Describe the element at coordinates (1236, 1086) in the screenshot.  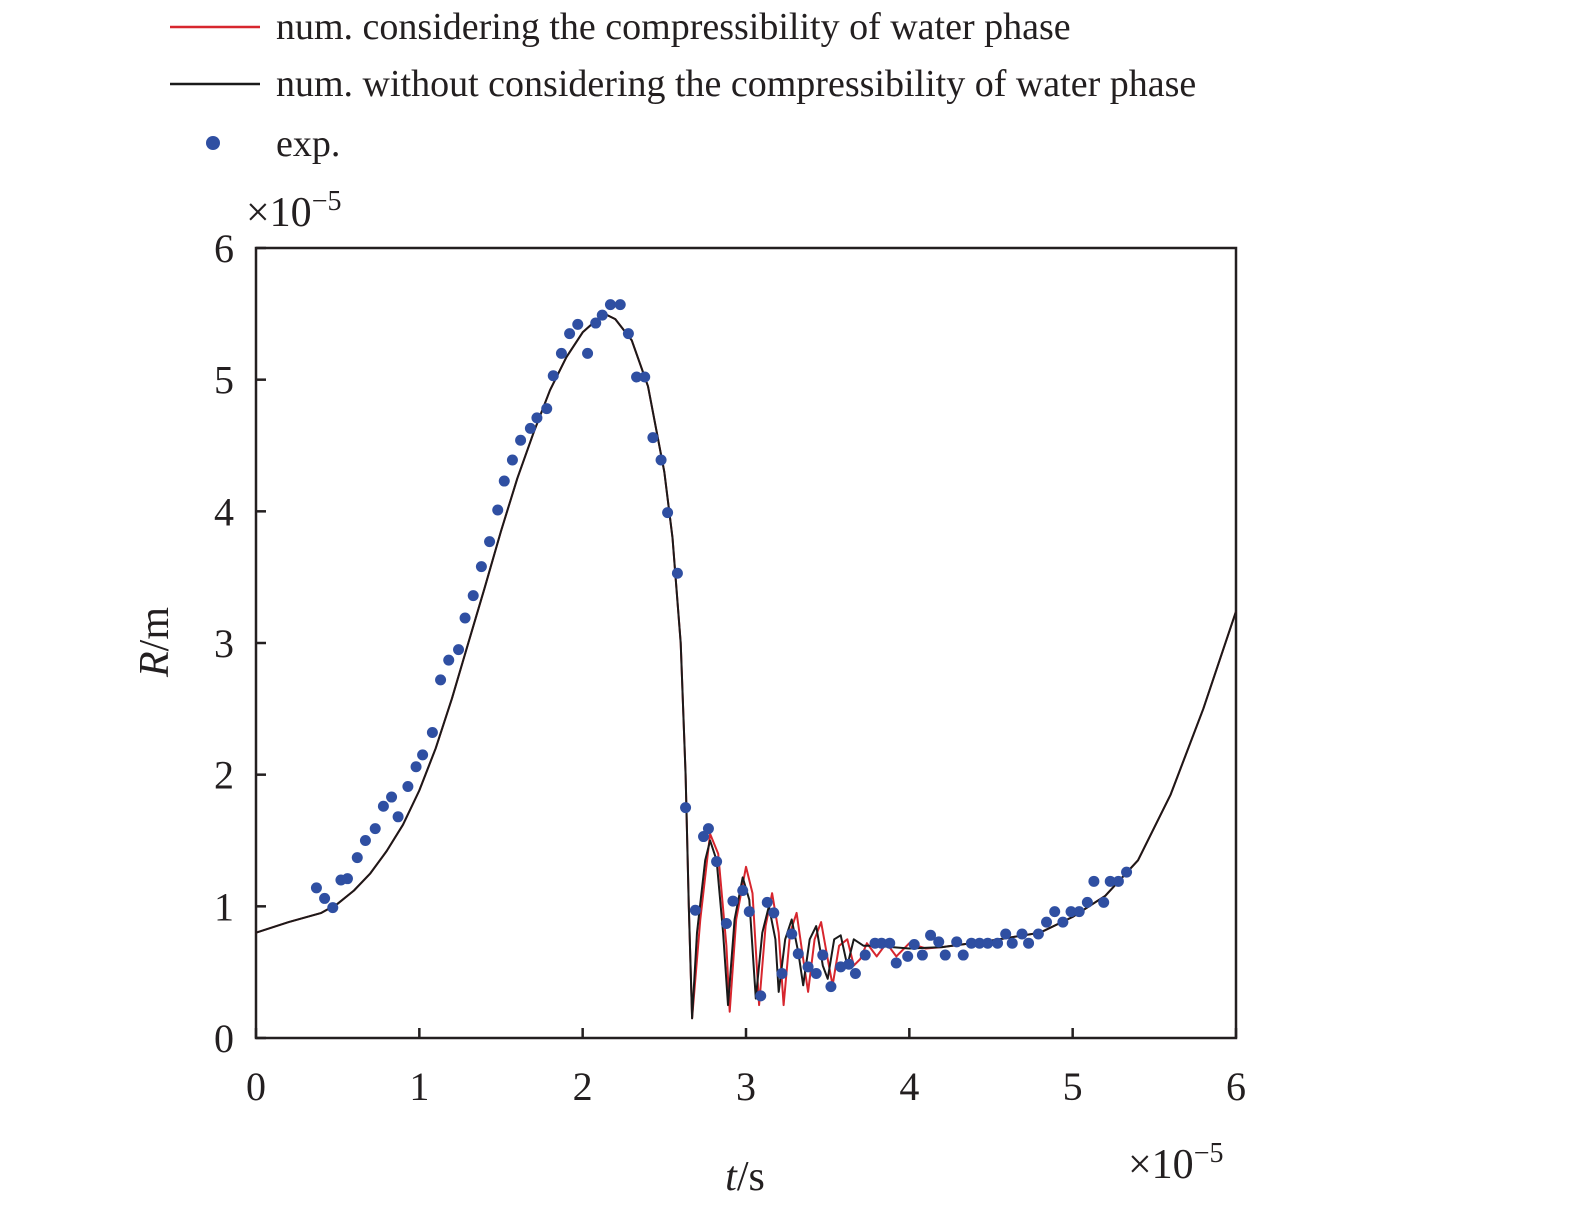
I see `x-tick-label: 6` at that location.